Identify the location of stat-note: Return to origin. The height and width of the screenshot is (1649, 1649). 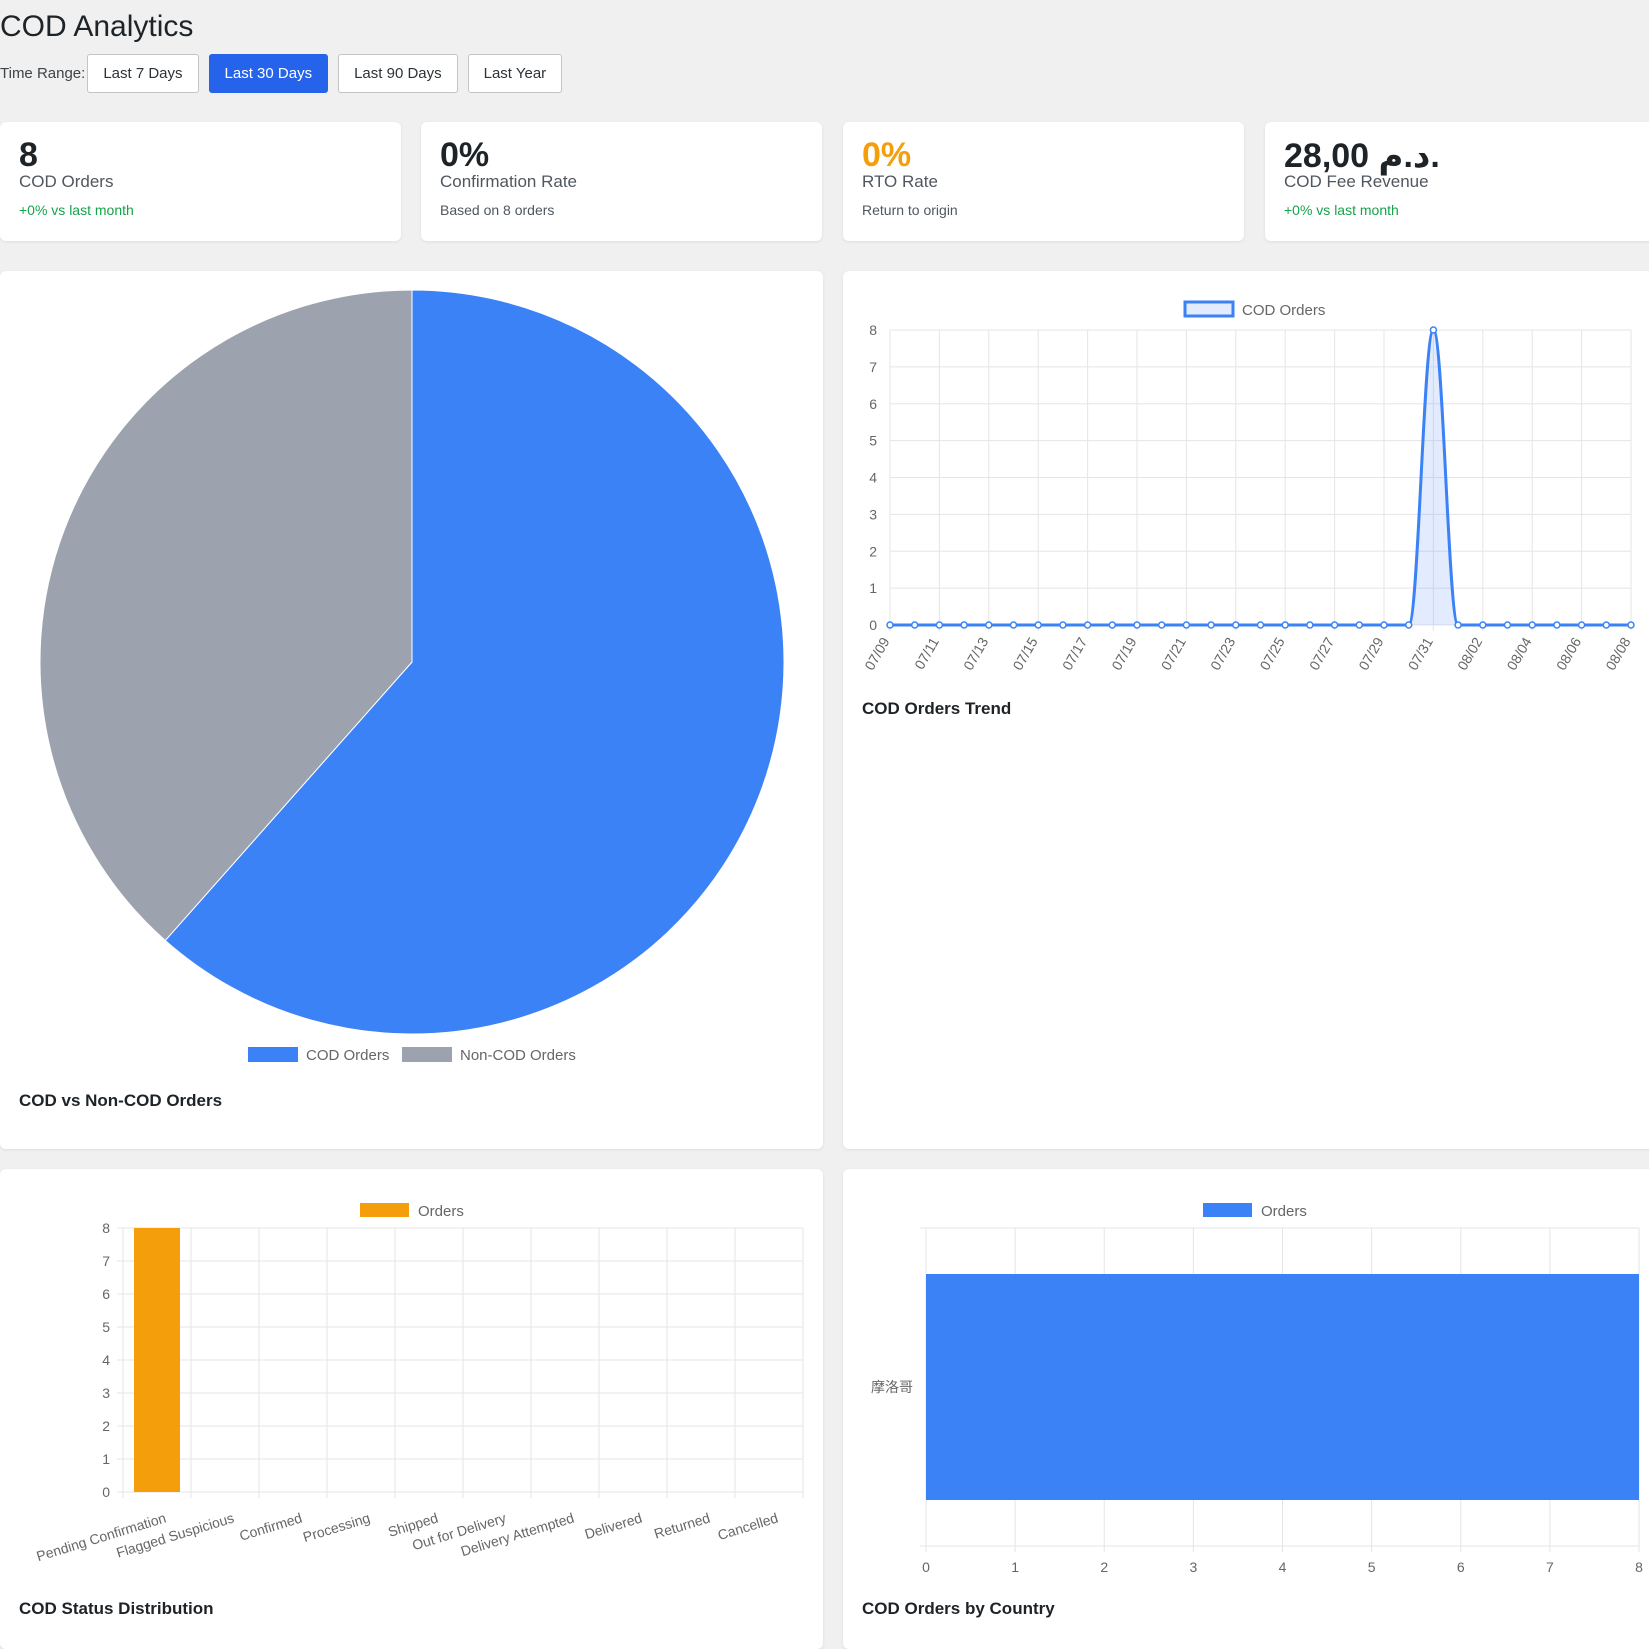
(910, 210).